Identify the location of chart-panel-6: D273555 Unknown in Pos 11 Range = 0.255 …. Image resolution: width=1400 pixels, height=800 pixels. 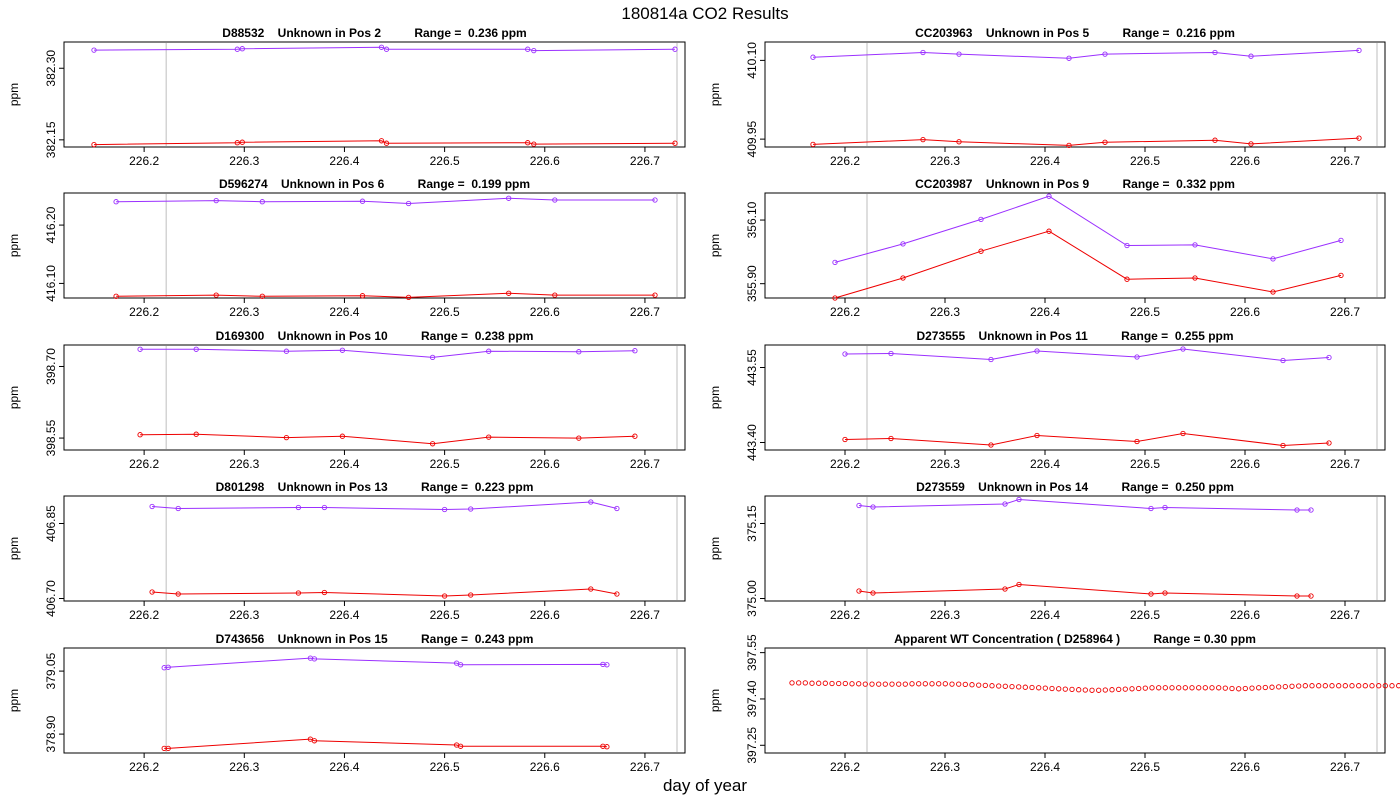
(1047, 400).